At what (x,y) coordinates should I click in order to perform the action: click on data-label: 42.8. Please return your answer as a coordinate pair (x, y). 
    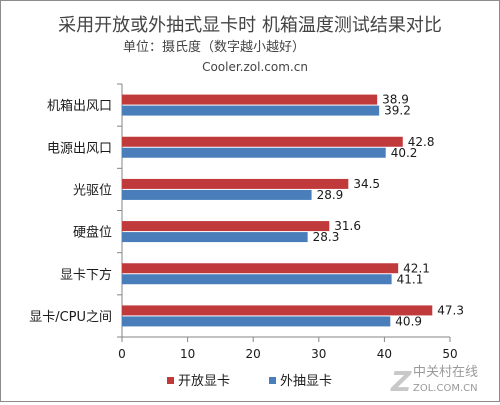
    Looking at the image, I should click on (421, 142).